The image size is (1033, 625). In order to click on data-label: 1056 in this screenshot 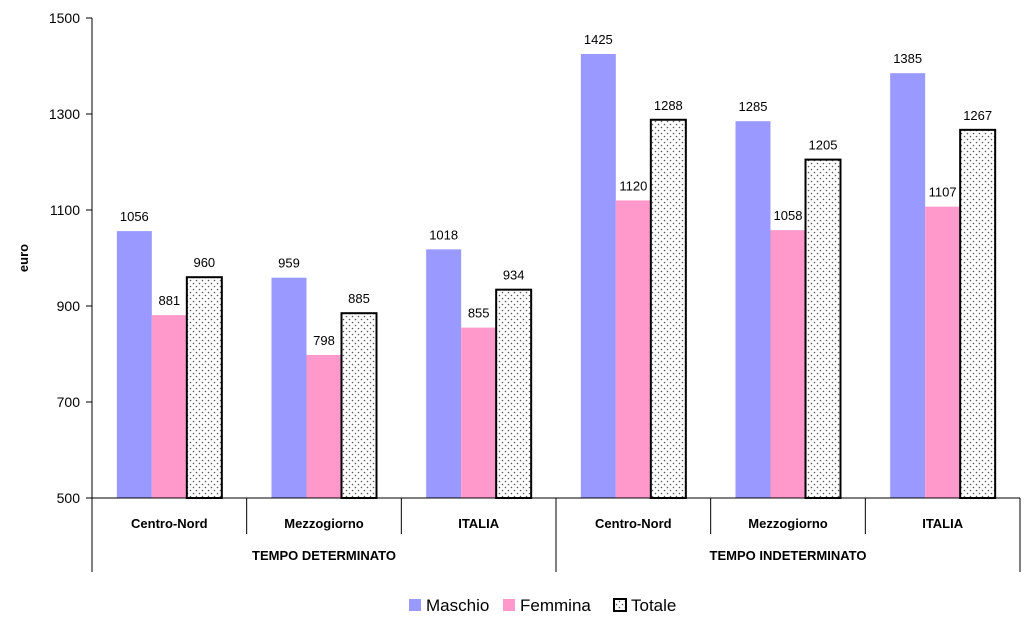, I will do `click(134, 216)`.